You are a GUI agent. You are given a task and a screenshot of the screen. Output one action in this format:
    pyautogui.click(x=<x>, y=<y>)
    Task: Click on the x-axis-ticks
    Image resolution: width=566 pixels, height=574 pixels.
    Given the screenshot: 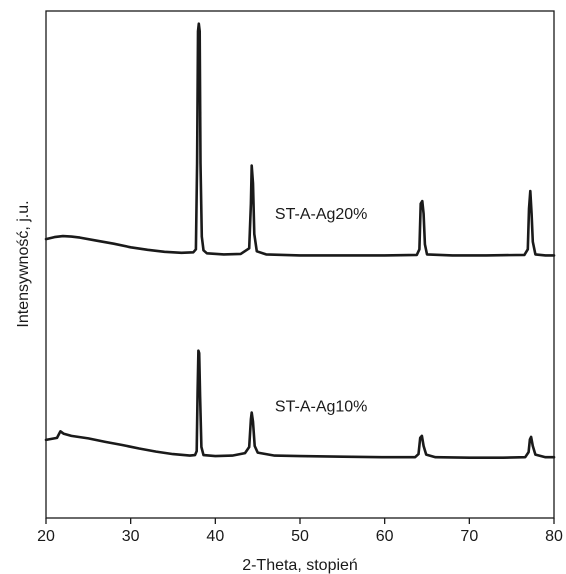 What is the action you would take?
    pyautogui.click(x=300, y=521)
    